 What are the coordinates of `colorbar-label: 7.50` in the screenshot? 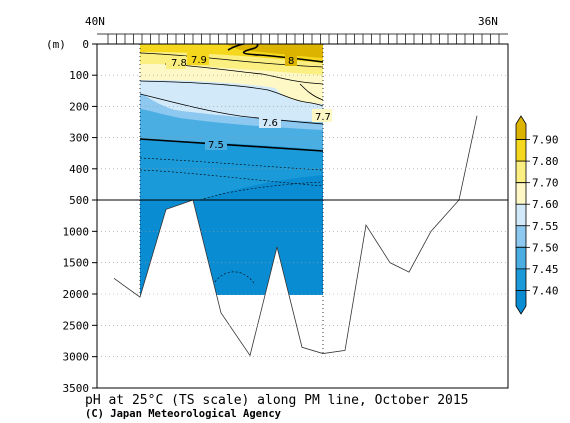 It's located at (545, 247).